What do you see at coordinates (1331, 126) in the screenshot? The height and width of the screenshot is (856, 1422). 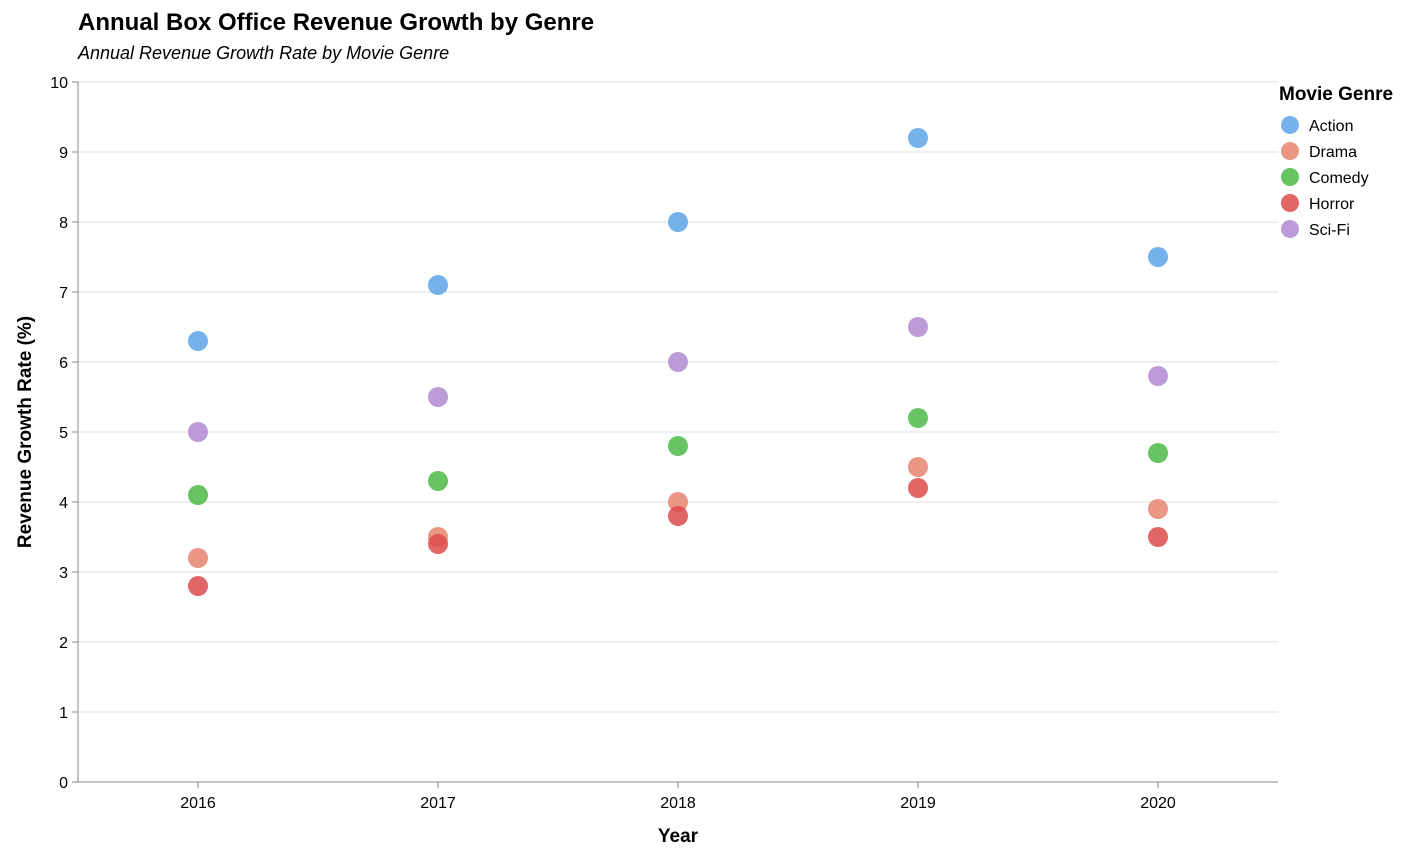 I see `legend-label-action: Action` at bounding box center [1331, 126].